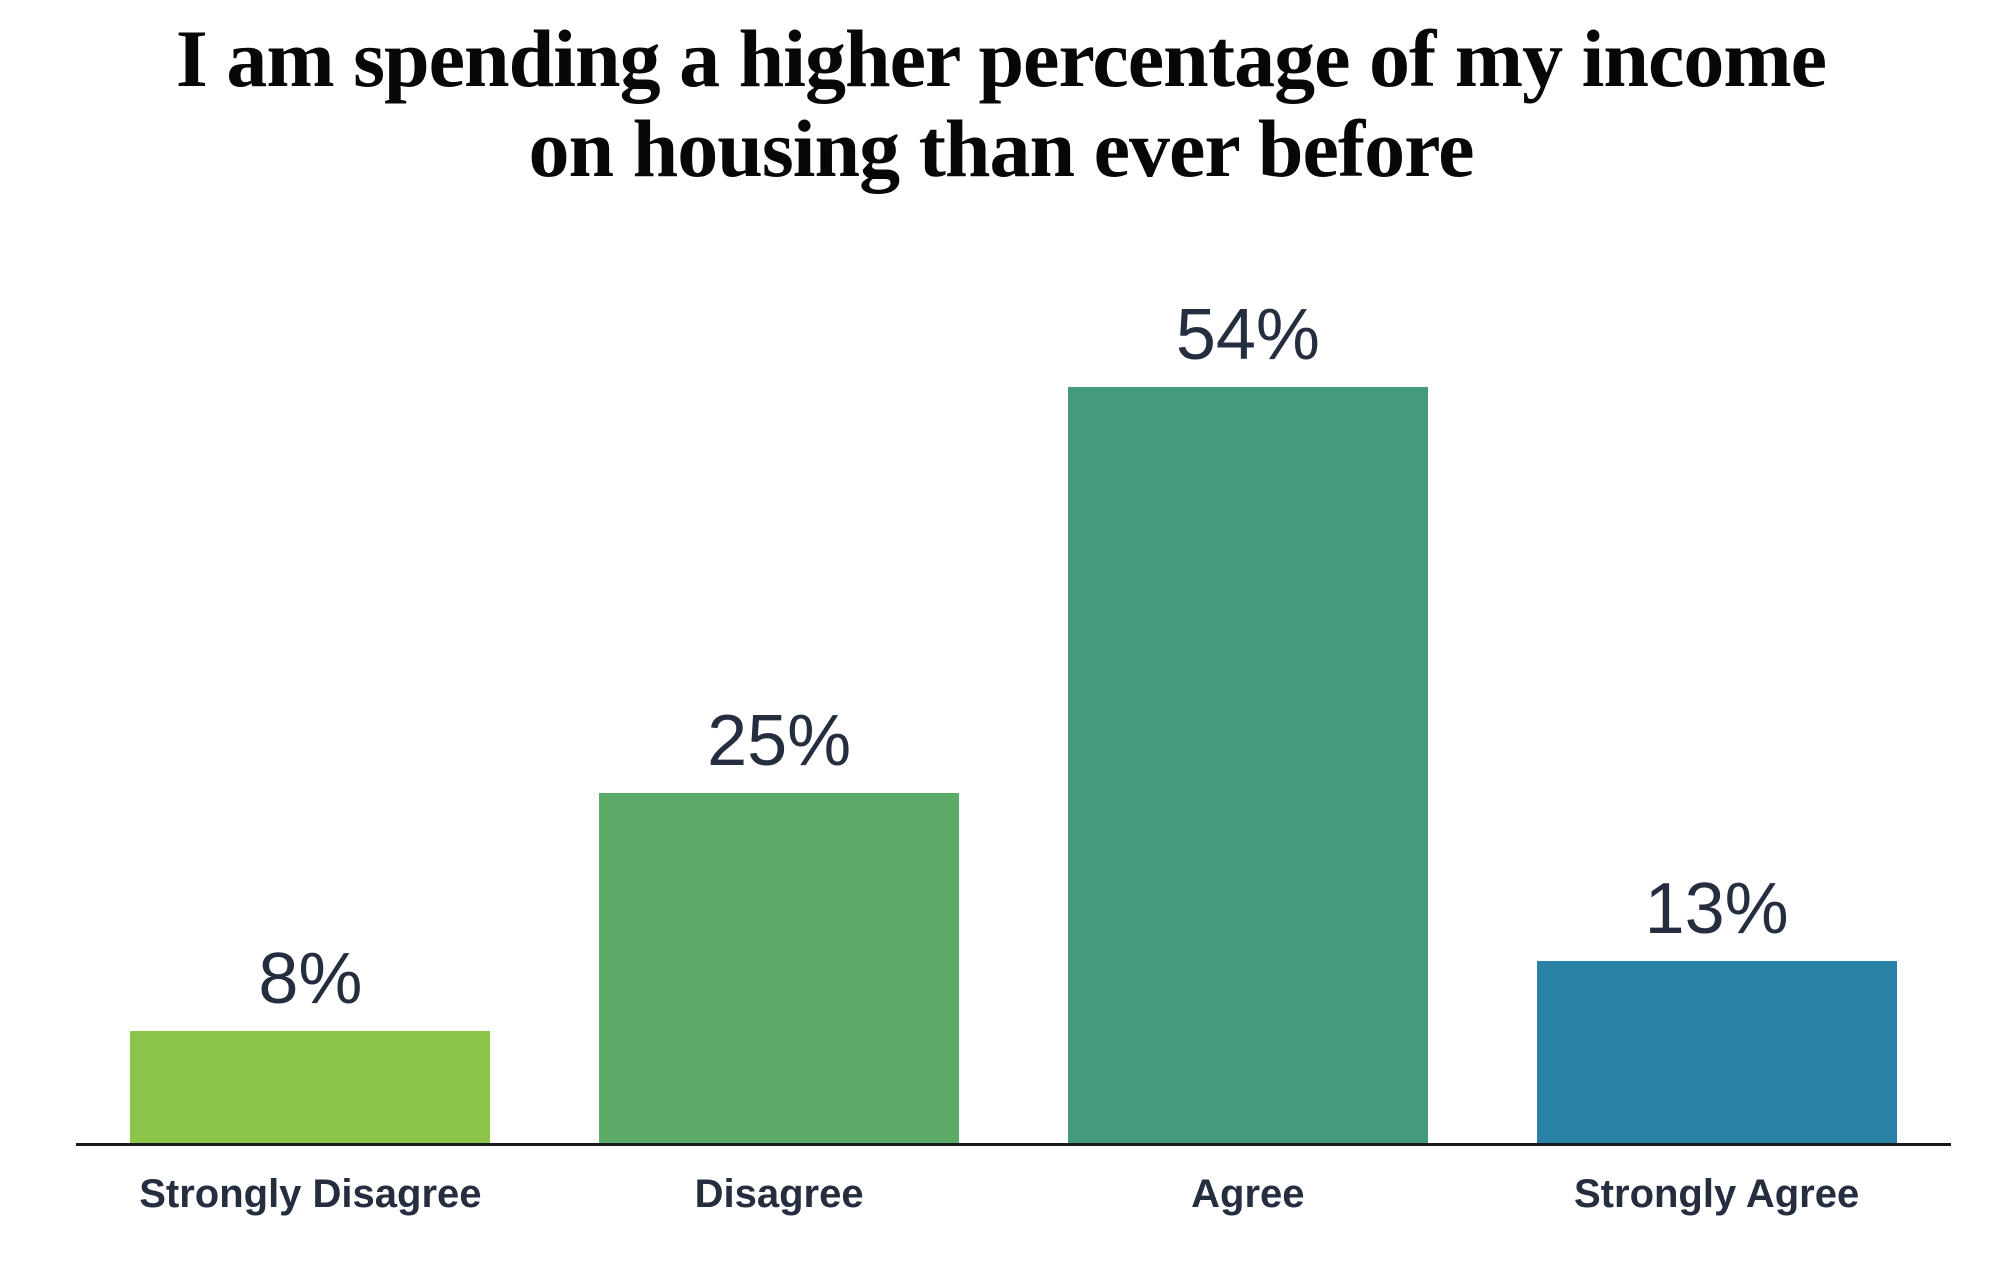 Image resolution: width=2002 pixels, height=1280 pixels. Describe the element at coordinates (1247, 765) in the screenshot. I see `bar-agree` at that location.